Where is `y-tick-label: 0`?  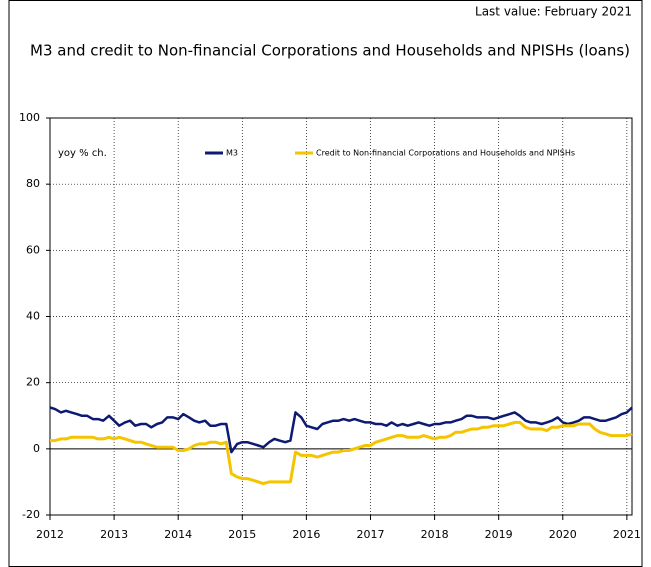 y-tick-label: 0 is located at coordinates (36, 448).